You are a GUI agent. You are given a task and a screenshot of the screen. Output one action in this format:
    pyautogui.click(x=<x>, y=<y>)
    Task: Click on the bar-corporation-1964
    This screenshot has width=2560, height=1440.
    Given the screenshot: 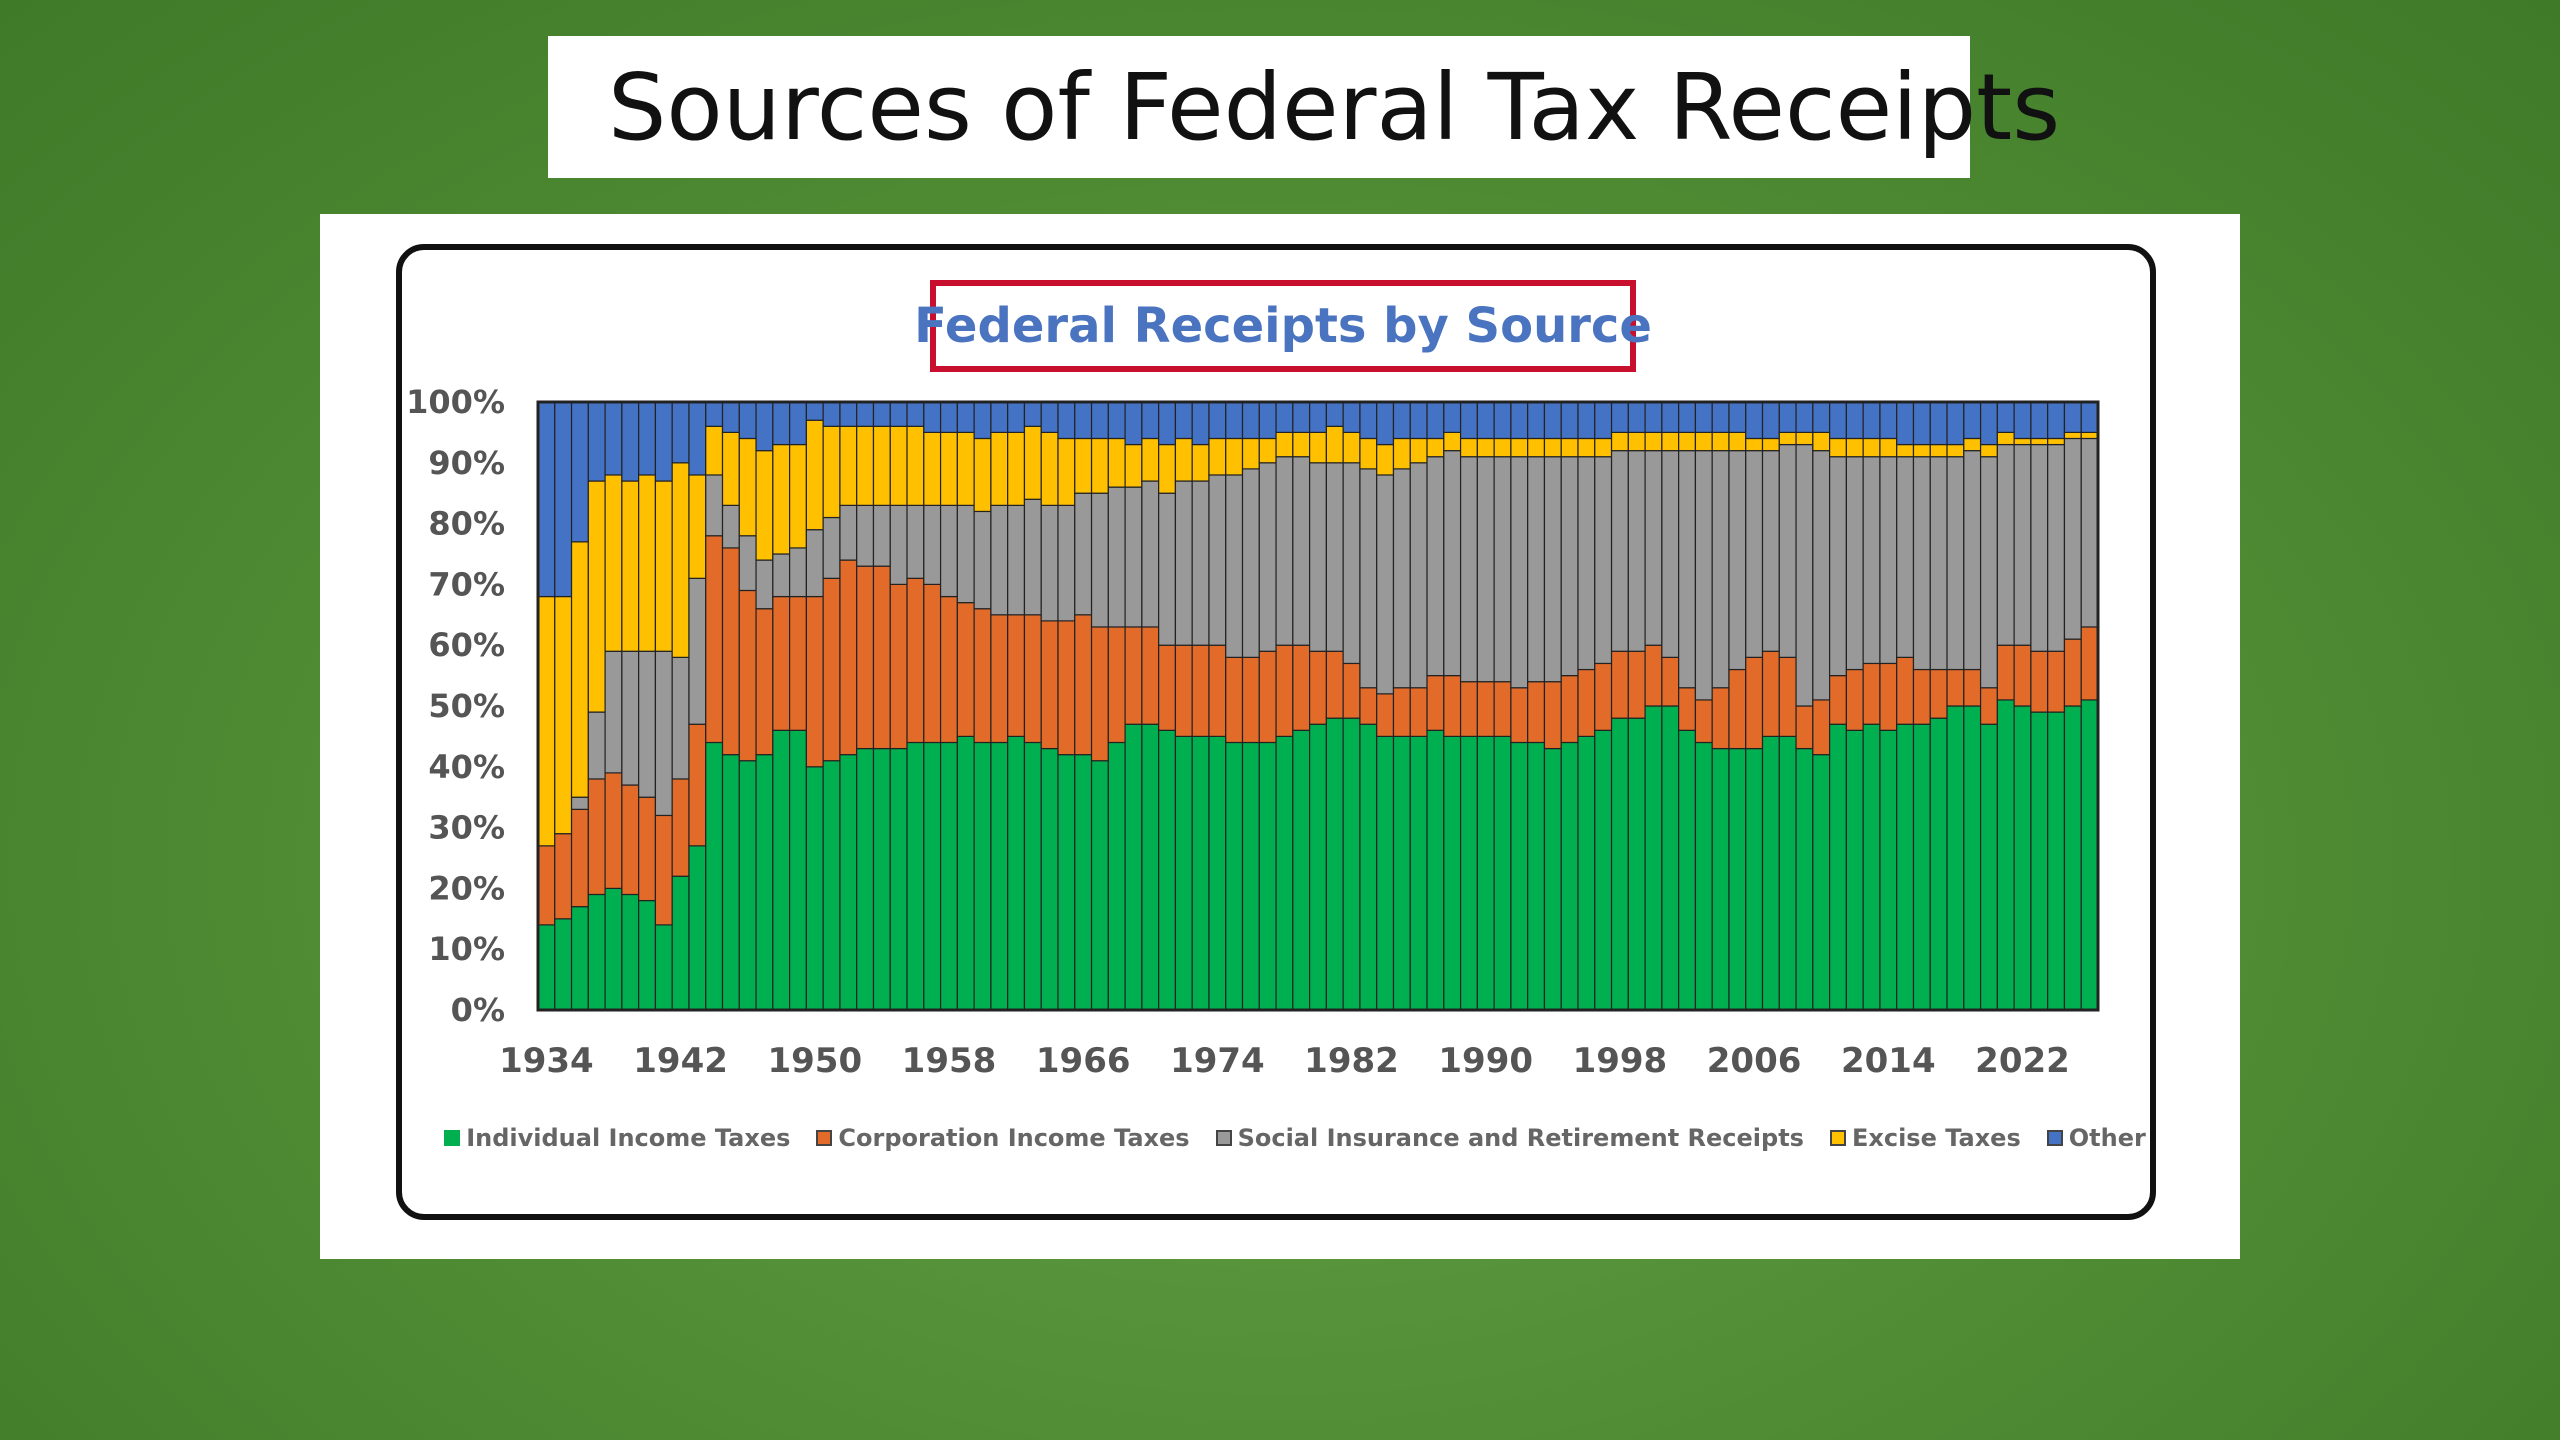 What is the action you would take?
    pyautogui.click(x=1049, y=685)
    